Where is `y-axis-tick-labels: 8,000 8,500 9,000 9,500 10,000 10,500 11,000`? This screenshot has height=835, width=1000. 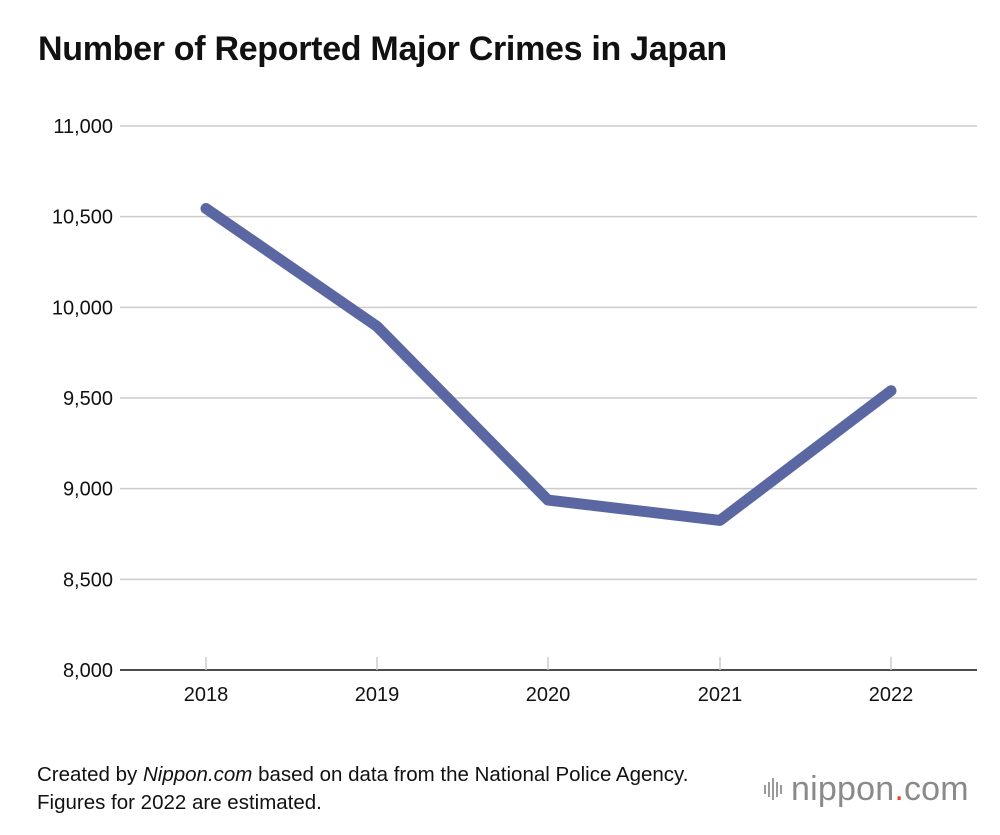 y-axis-tick-labels: 8,000 8,500 9,000 9,500 10,000 10,500 11,000 is located at coordinates (82, 399).